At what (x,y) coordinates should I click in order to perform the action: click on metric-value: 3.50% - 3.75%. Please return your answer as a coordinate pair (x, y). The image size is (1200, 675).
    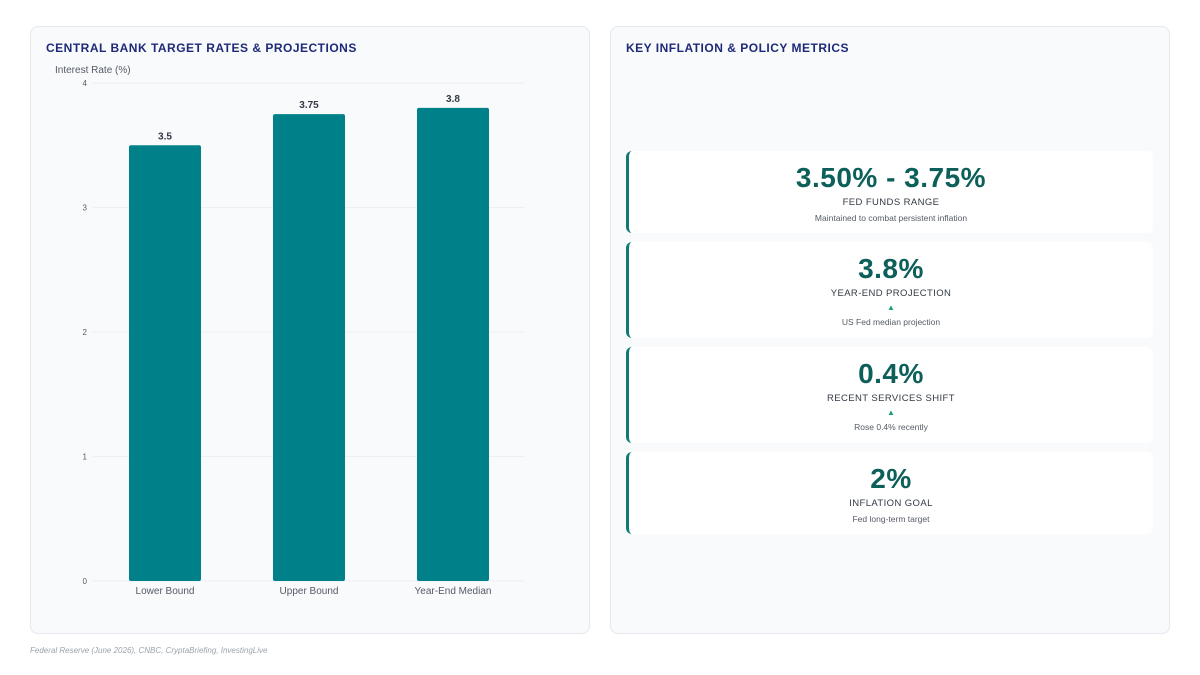
    Looking at the image, I should click on (891, 177).